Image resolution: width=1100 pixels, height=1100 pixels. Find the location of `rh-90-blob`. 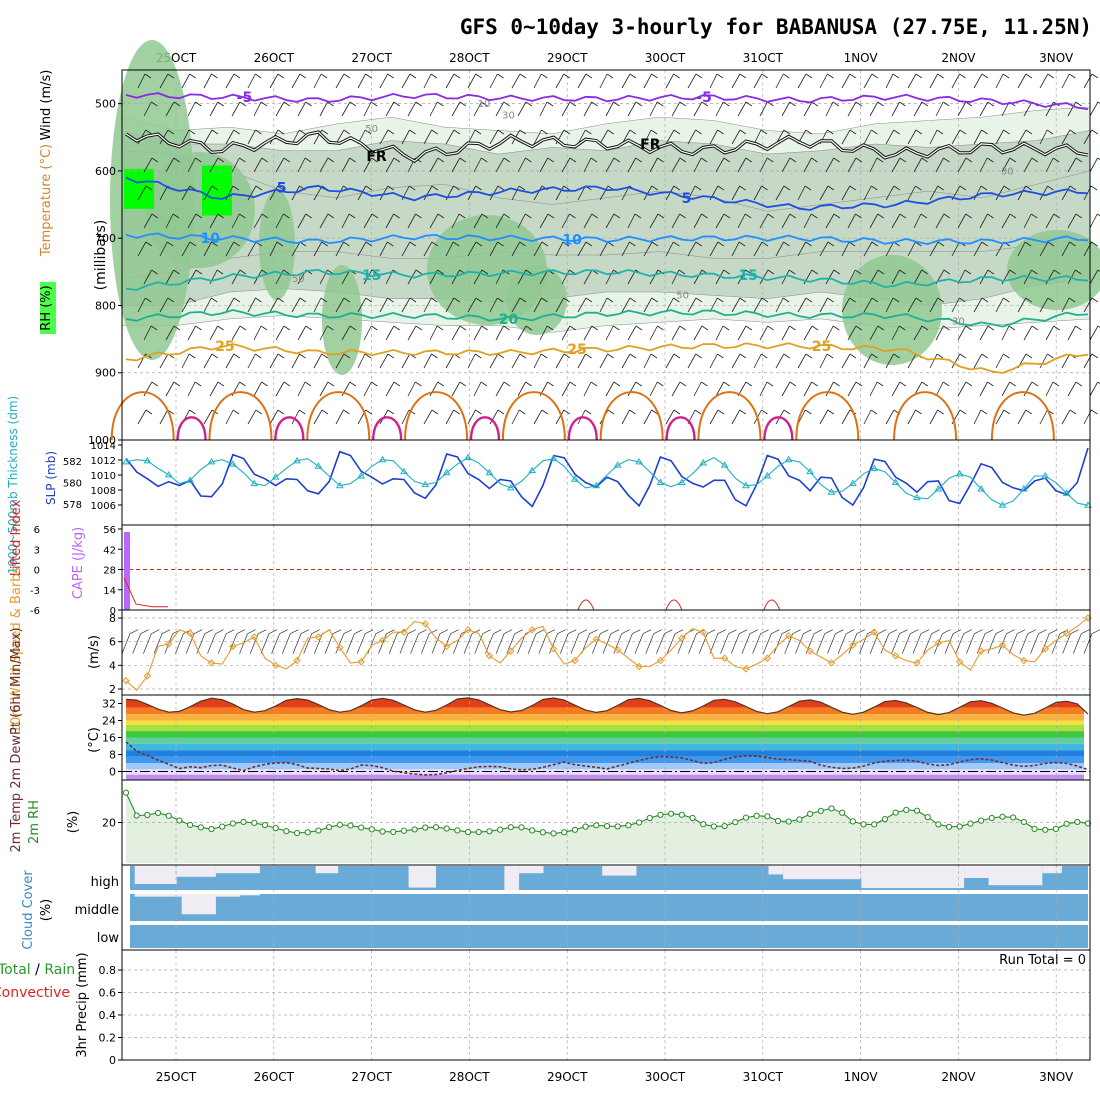

rh-90-blob is located at coordinates (139, 188).